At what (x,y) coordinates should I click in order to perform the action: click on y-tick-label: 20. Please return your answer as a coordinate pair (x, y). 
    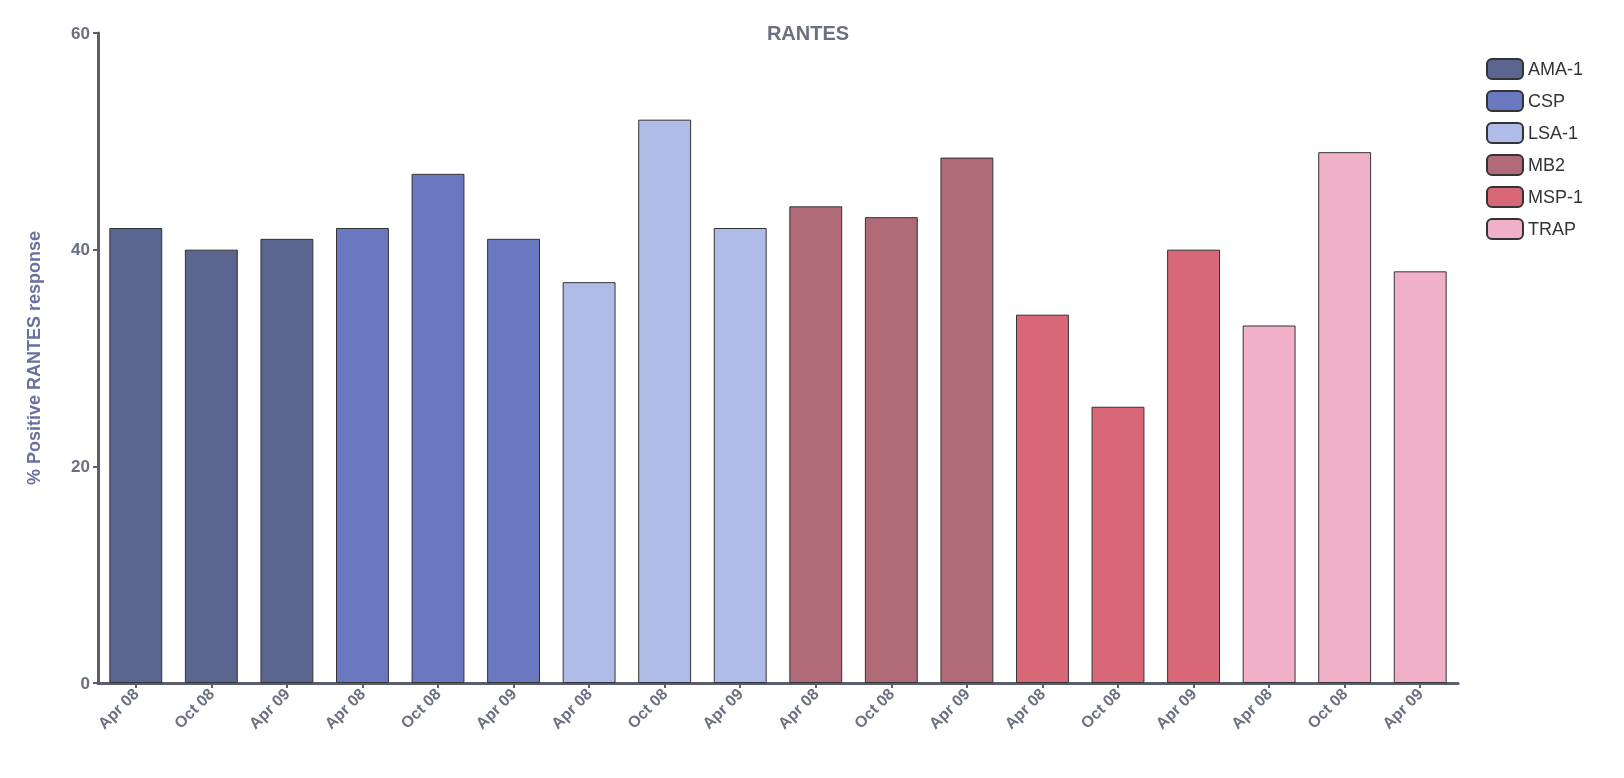
    Looking at the image, I should click on (80, 466).